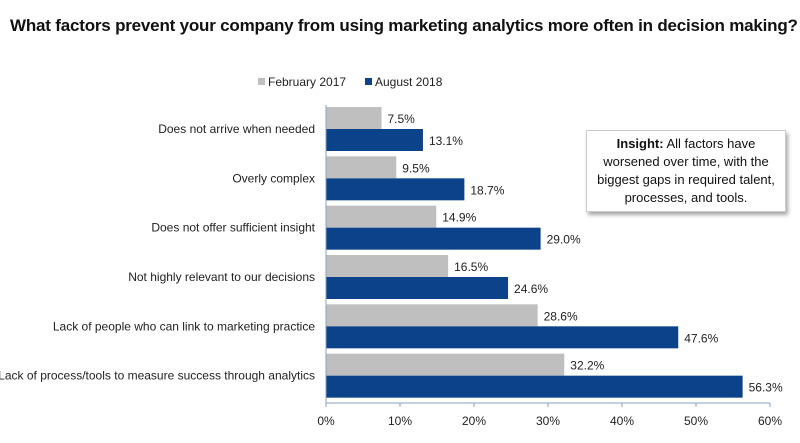 The height and width of the screenshot is (443, 800). What do you see at coordinates (459, 218) in the screenshot?
I see `data-label: 14.9%` at bounding box center [459, 218].